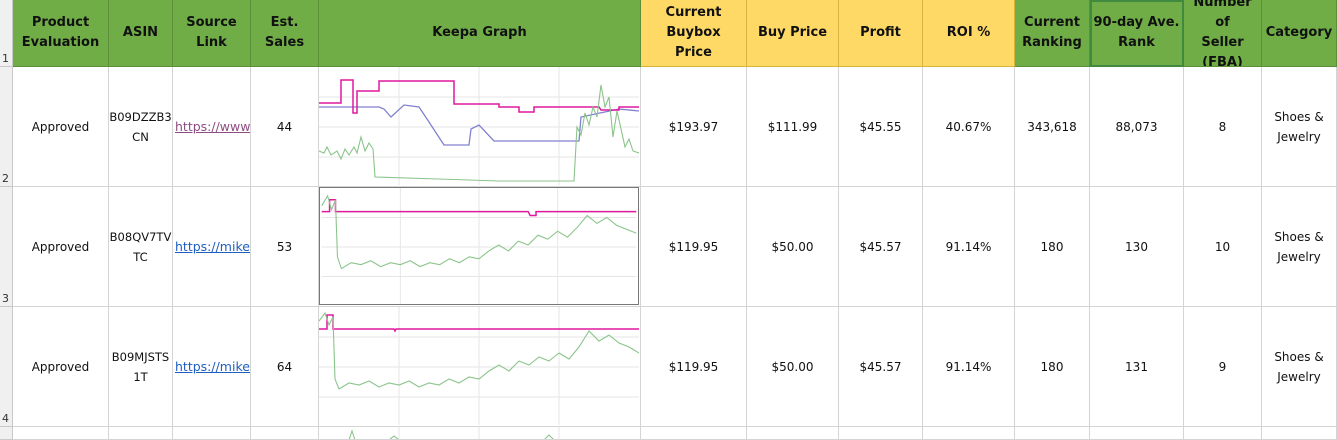  What do you see at coordinates (5, 178) in the screenshot?
I see `row-number: 2` at bounding box center [5, 178].